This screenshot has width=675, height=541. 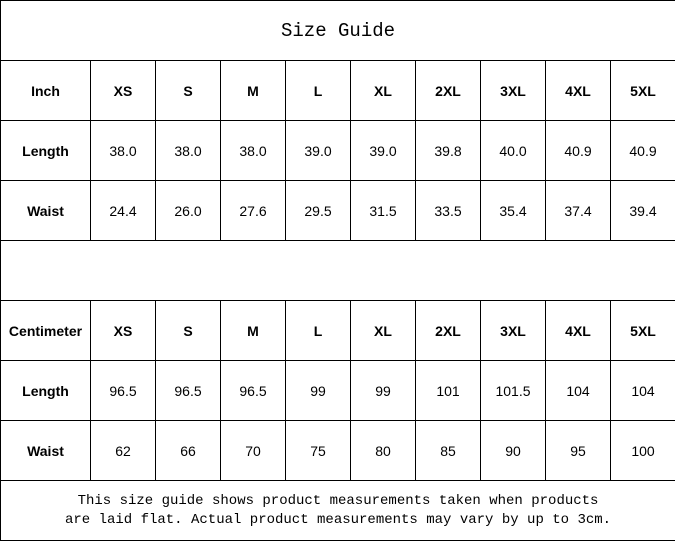 I want to click on spacer-row, so click(x=337, y=270).